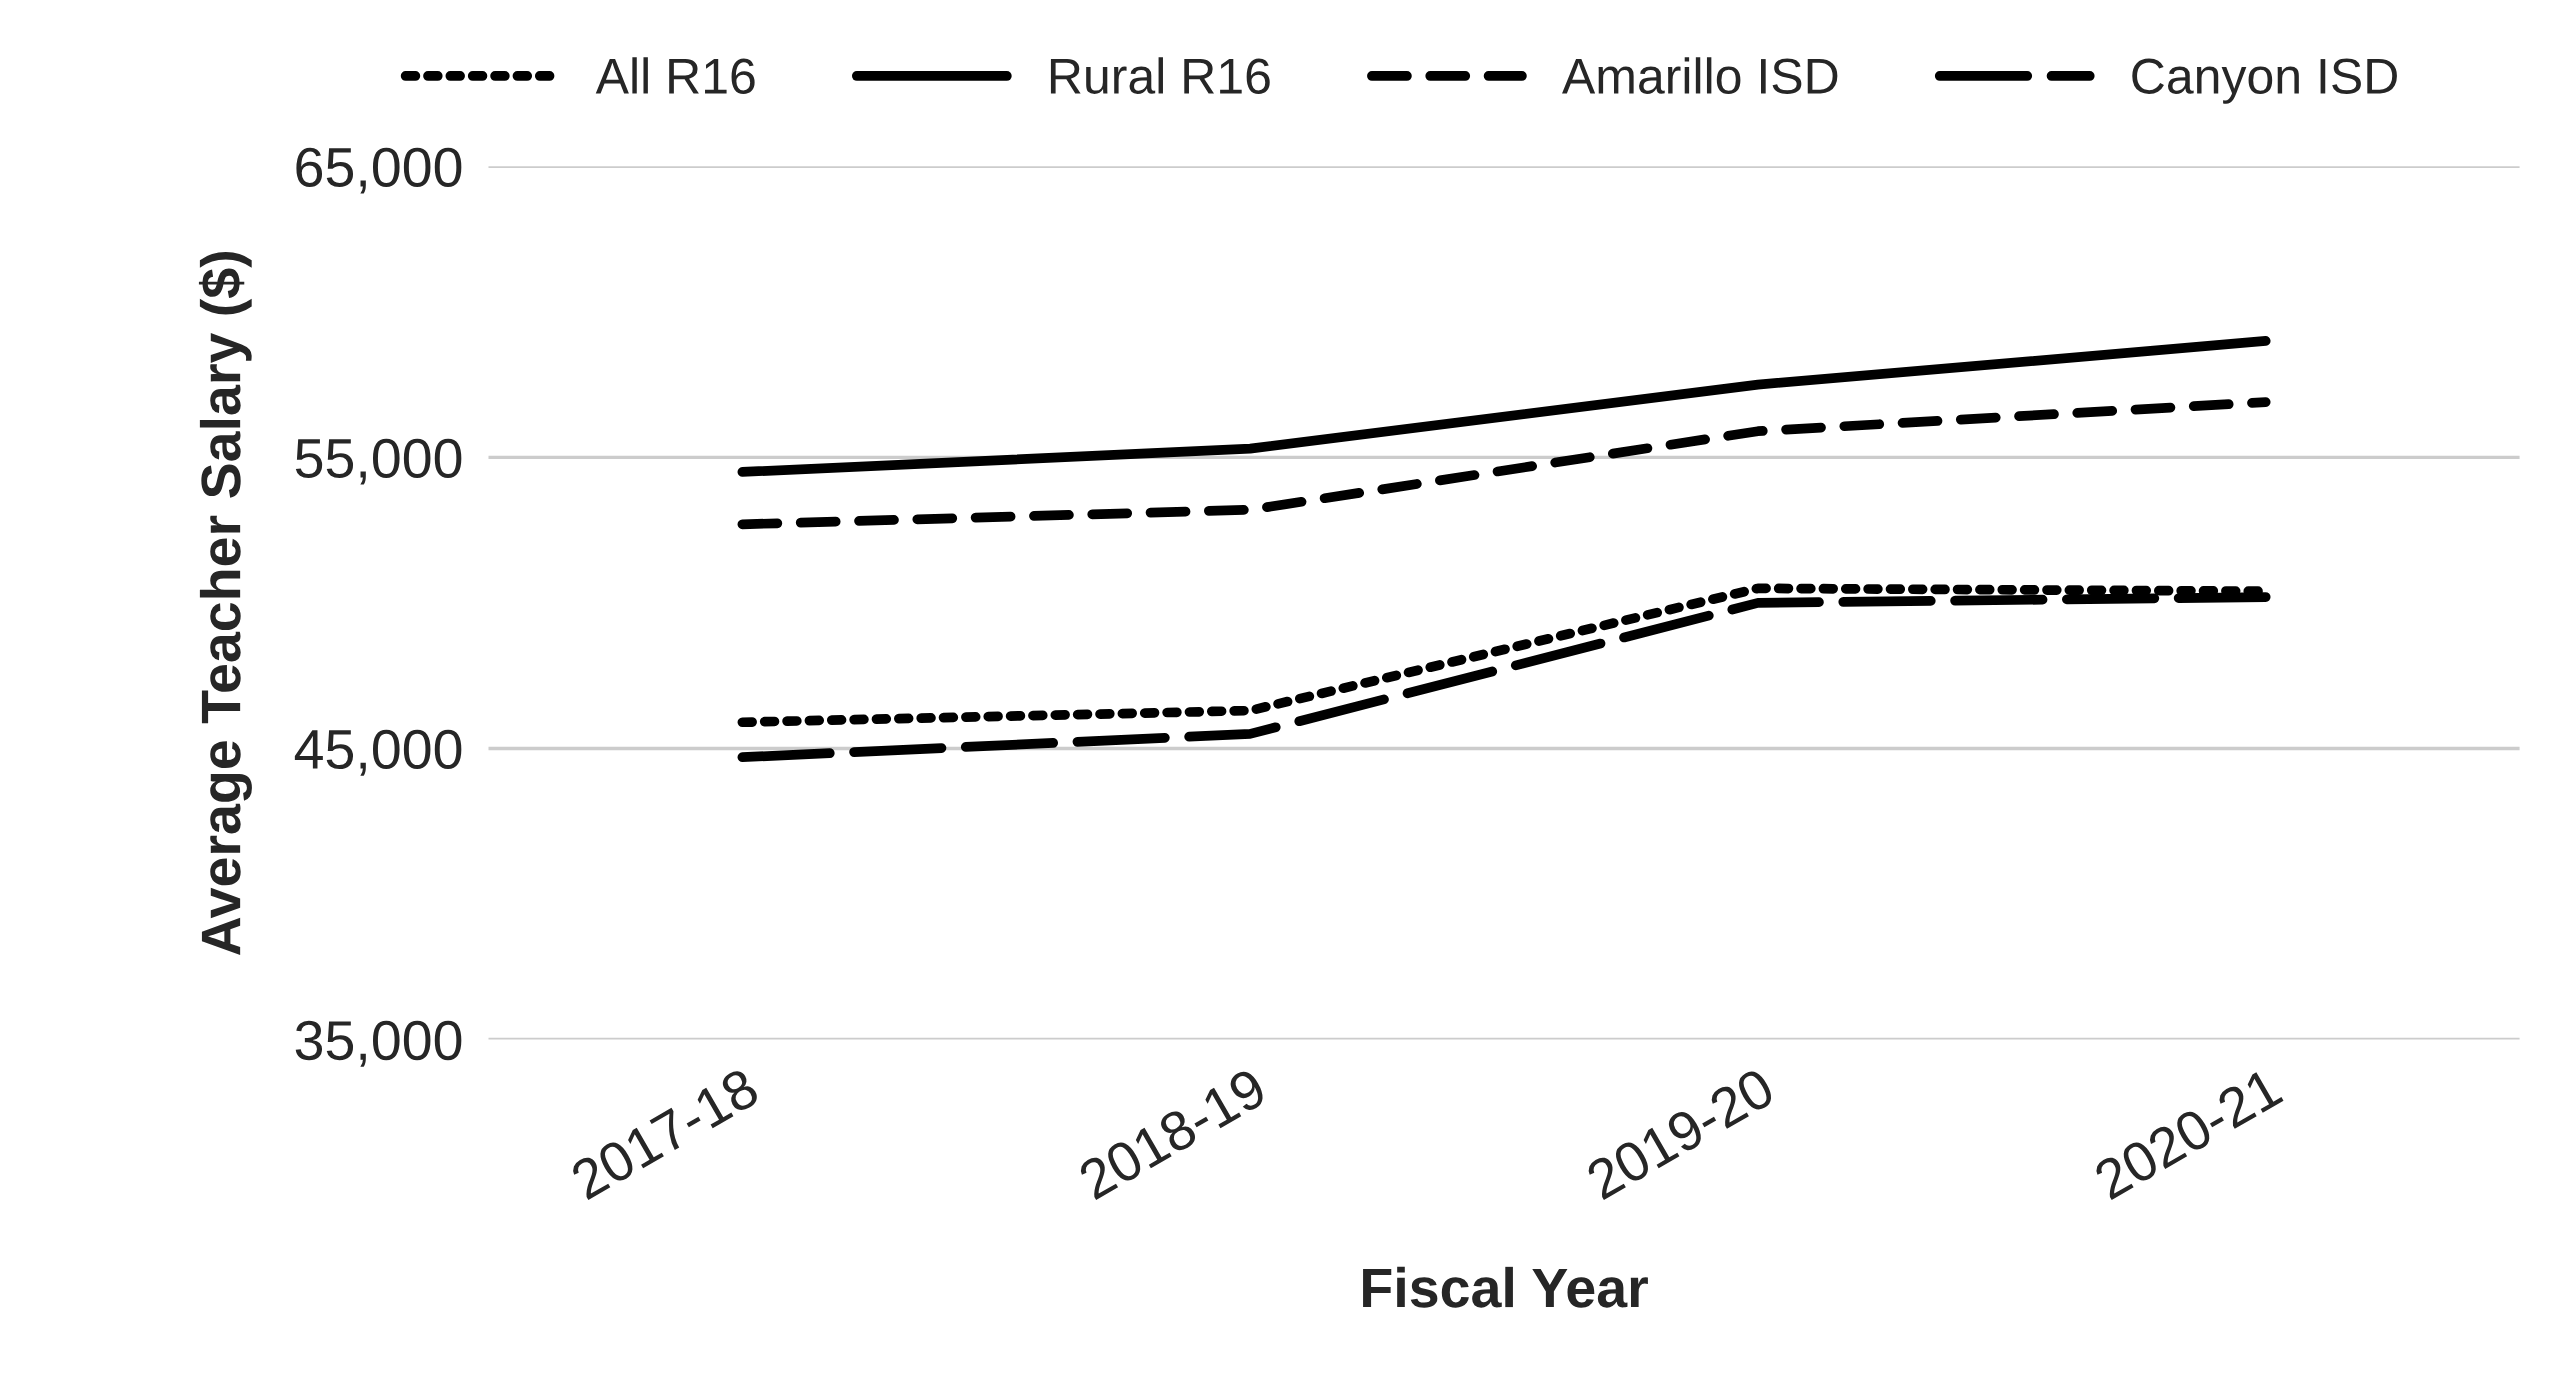 The image size is (2571, 1386). Describe the element at coordinates (1160, 75) in the screenshot. I see `legend-label: Rural R16` at that location.